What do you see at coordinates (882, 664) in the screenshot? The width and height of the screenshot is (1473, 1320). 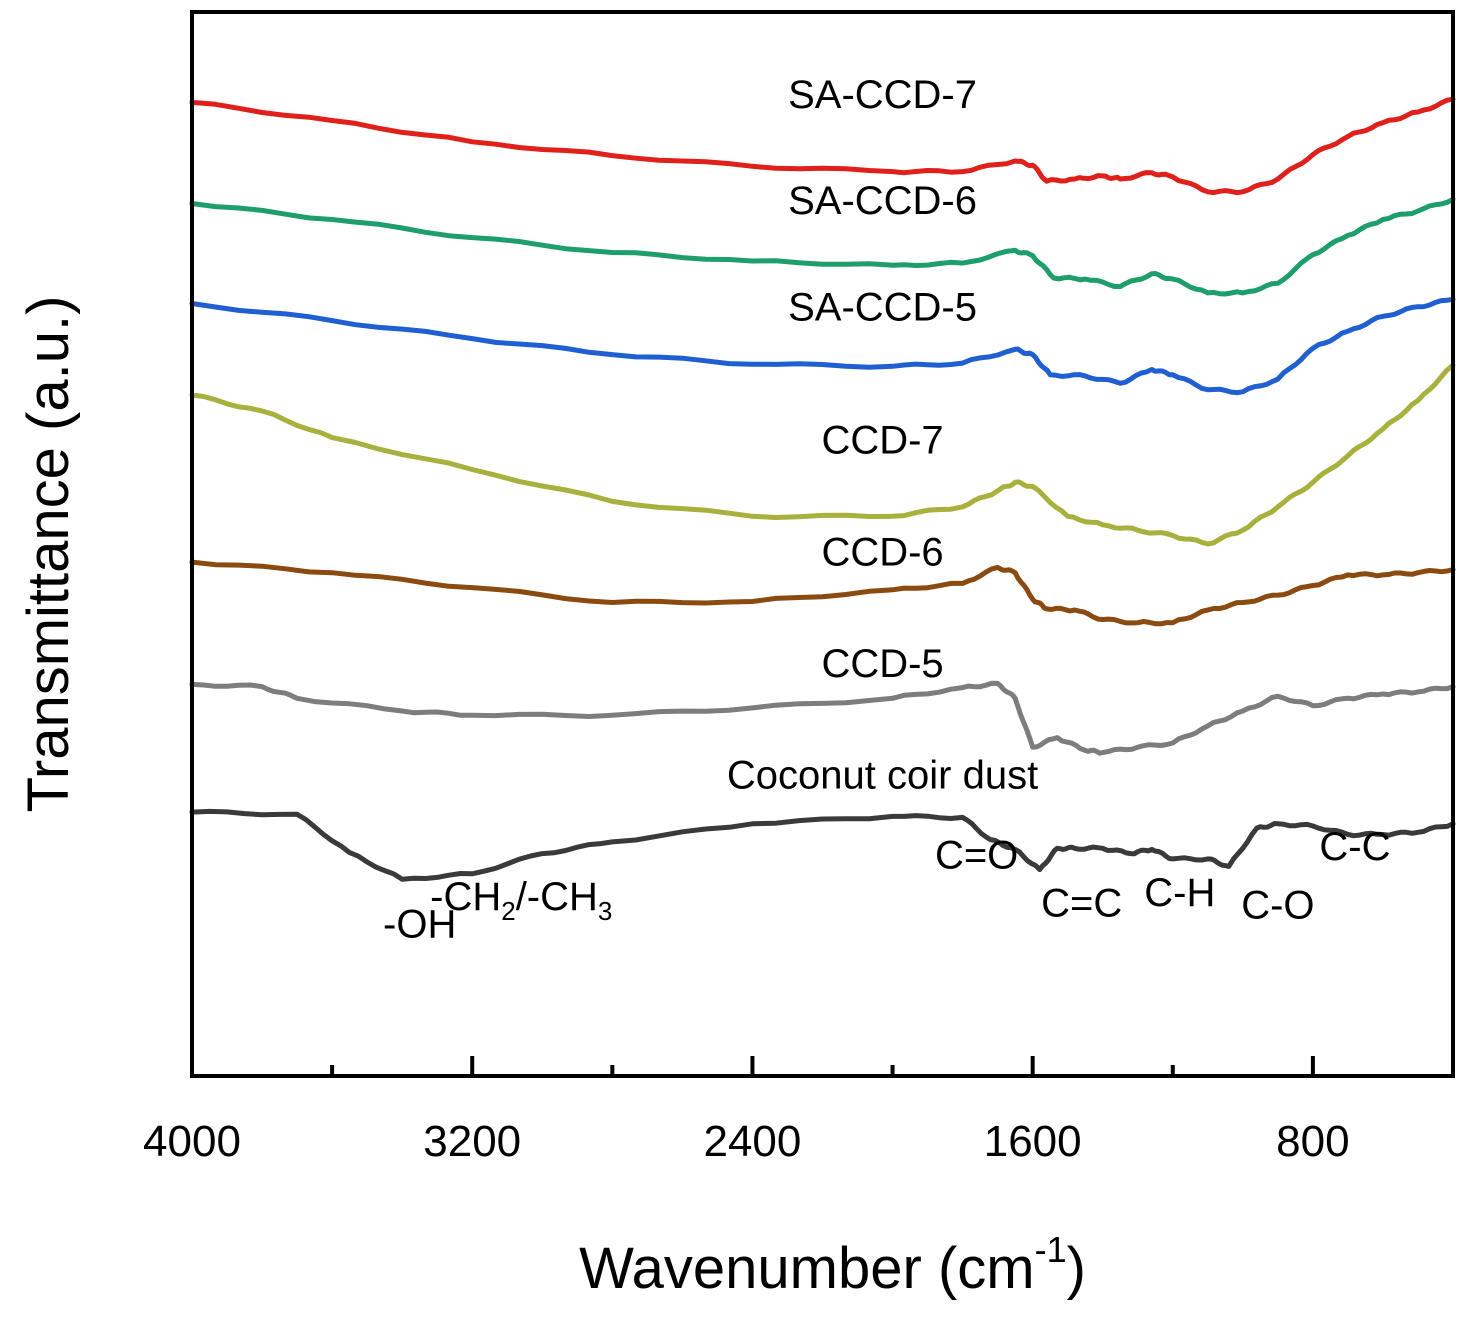 I see `series-label: CCD-5` at bounding box center [882, 664].